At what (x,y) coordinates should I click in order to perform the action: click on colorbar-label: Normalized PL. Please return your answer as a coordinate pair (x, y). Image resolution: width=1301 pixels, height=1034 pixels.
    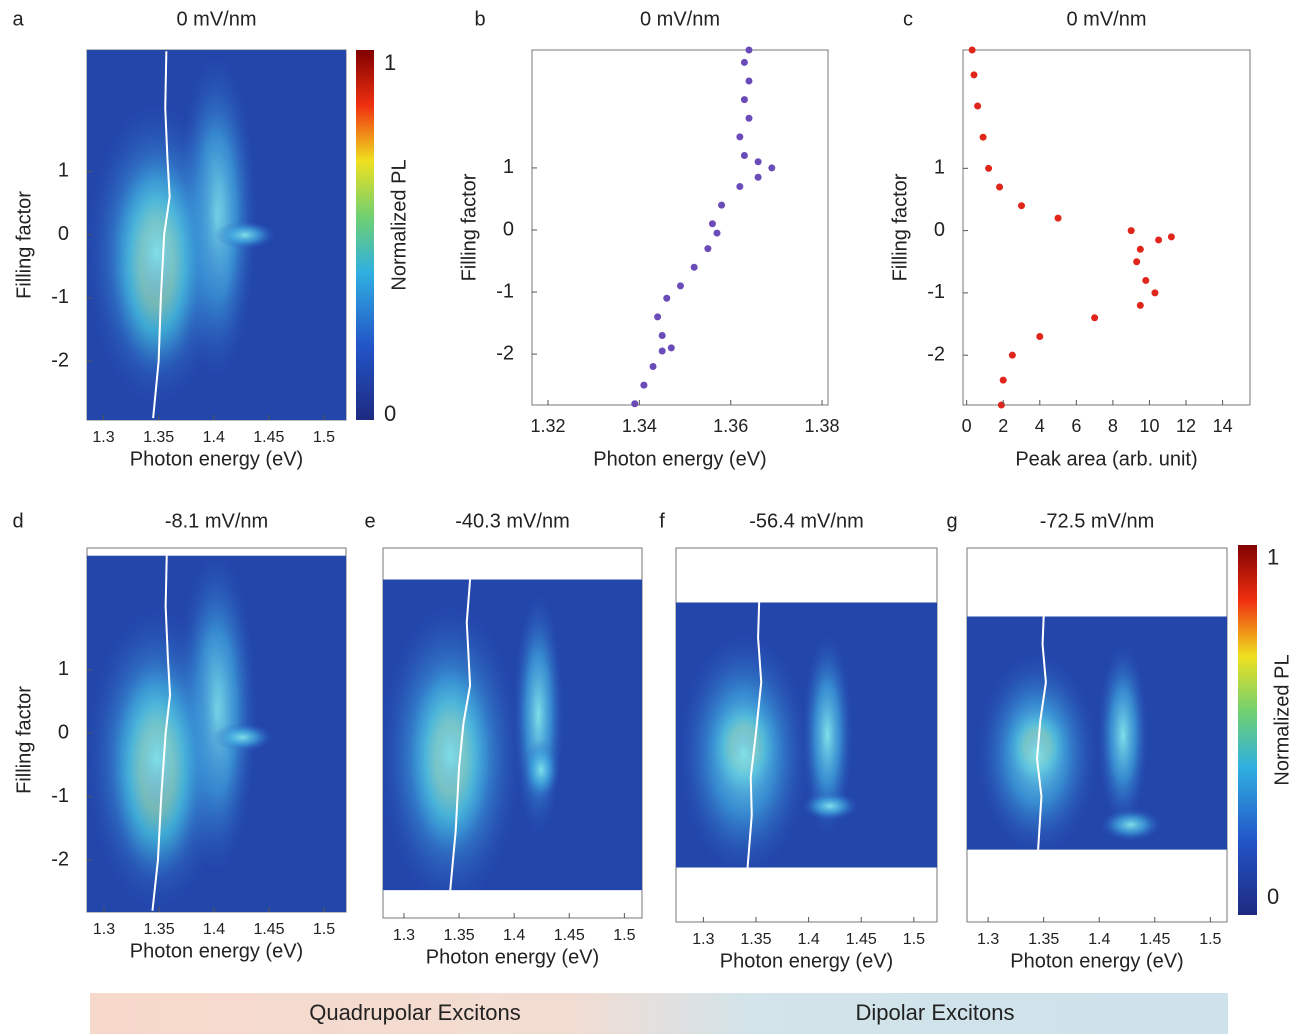
    Looking at the image, I should click on (1282, 719).